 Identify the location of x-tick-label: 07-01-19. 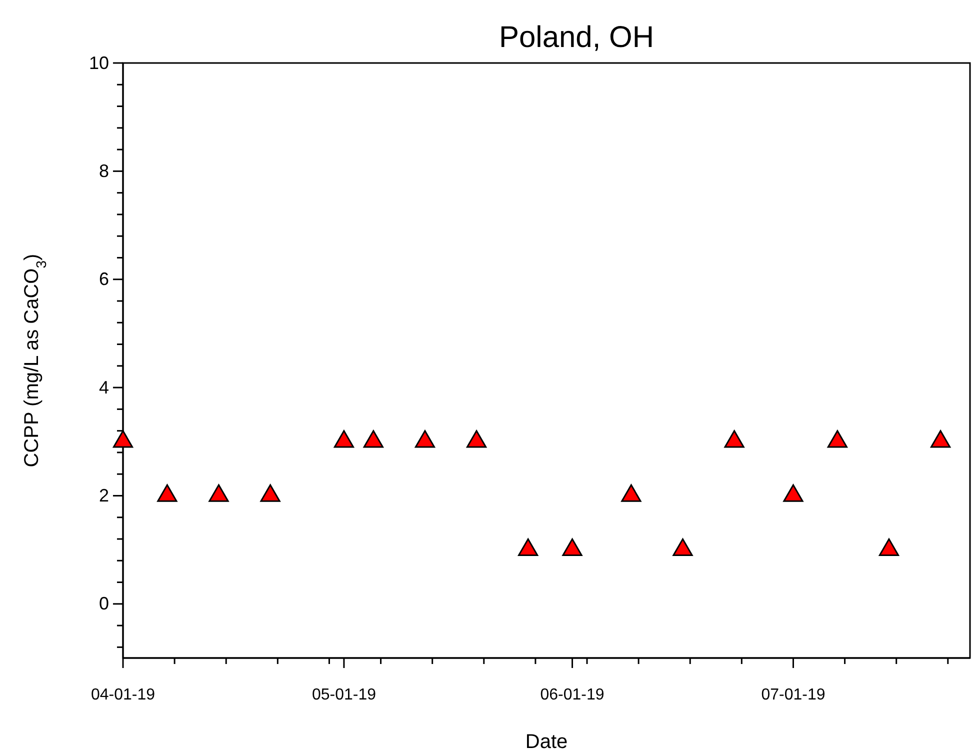
(793, 695).